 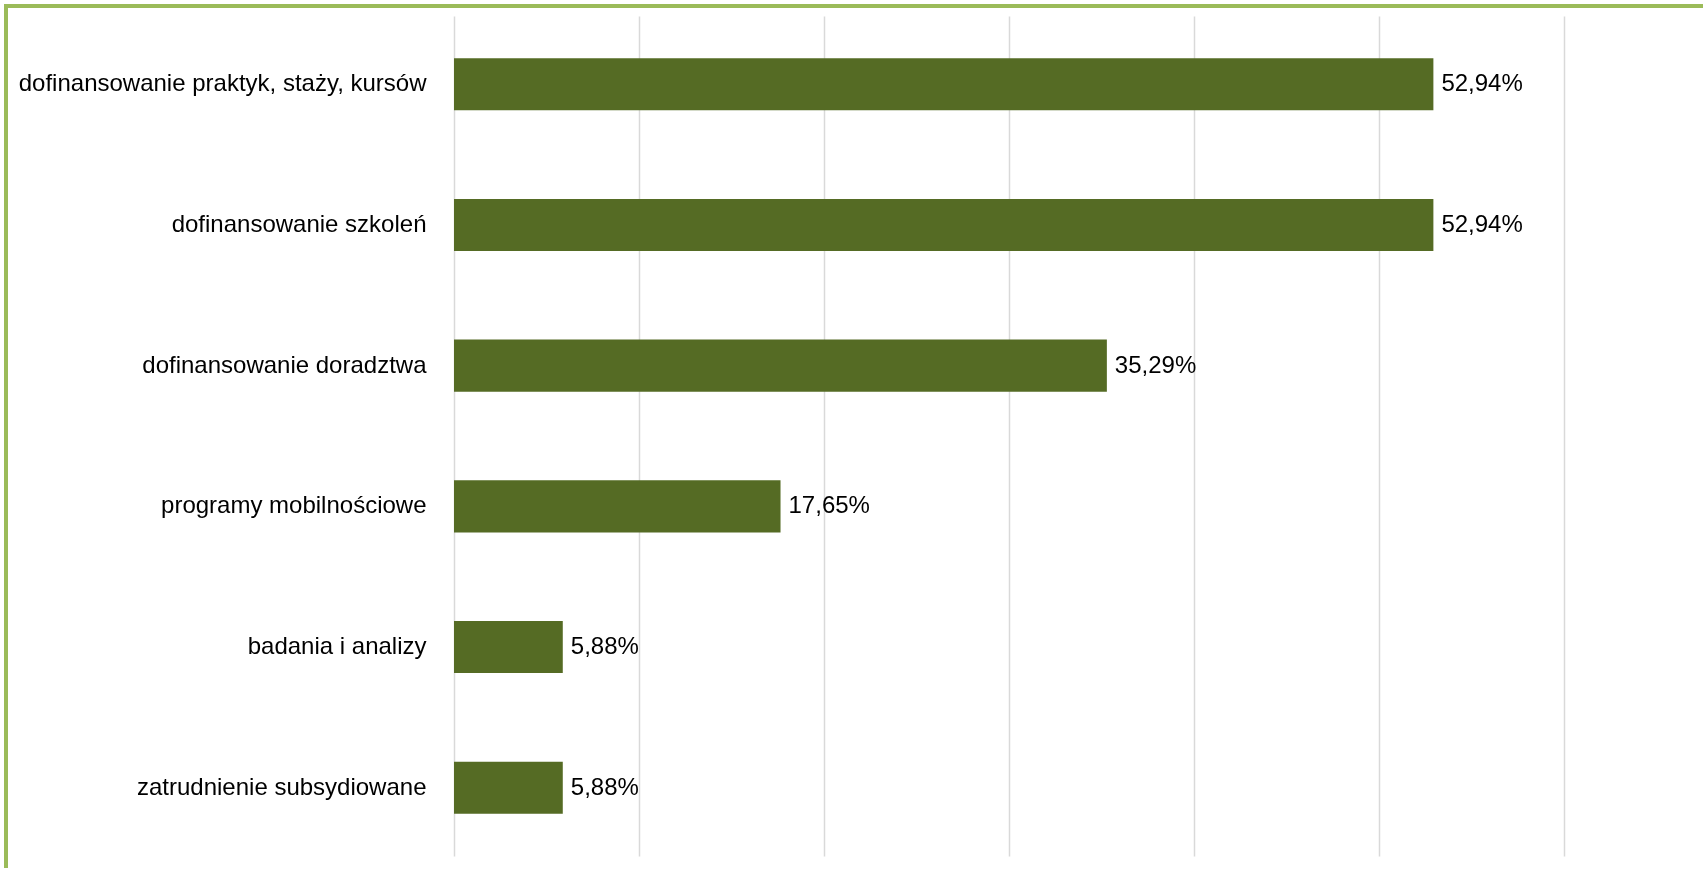 I want to click on data-label: 35,29%, so click(x=1155, y=364).